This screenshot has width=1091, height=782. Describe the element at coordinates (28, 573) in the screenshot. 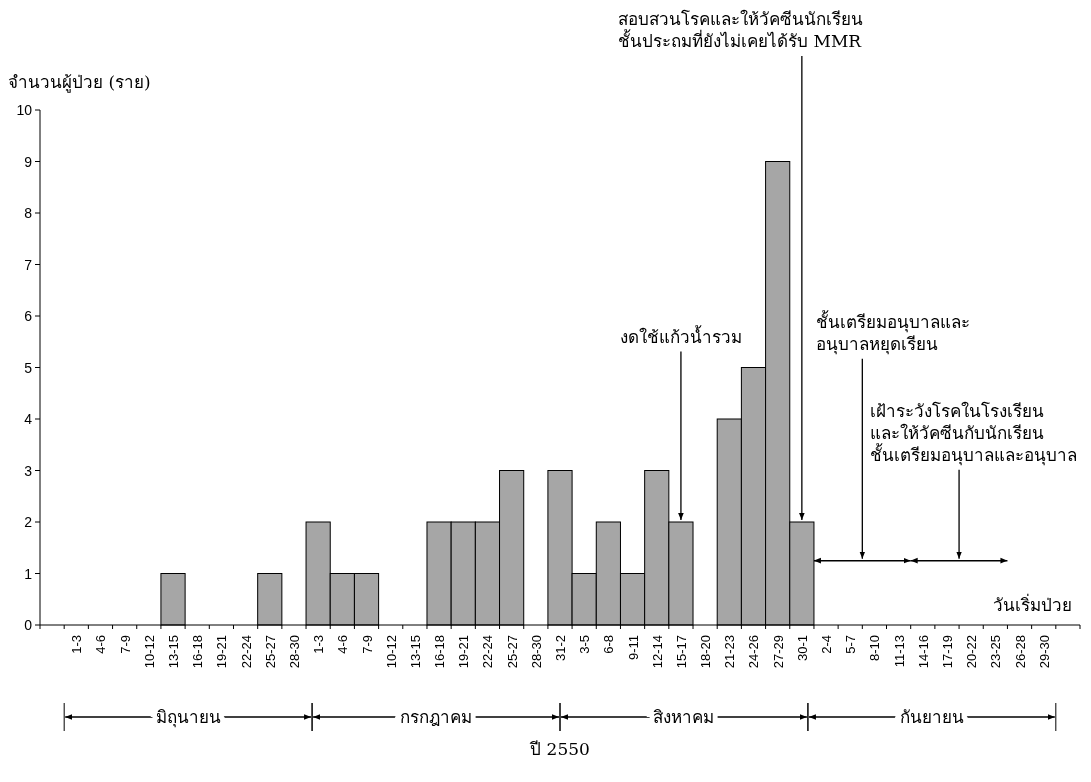

I see `y-tick-label: 1` at that location.